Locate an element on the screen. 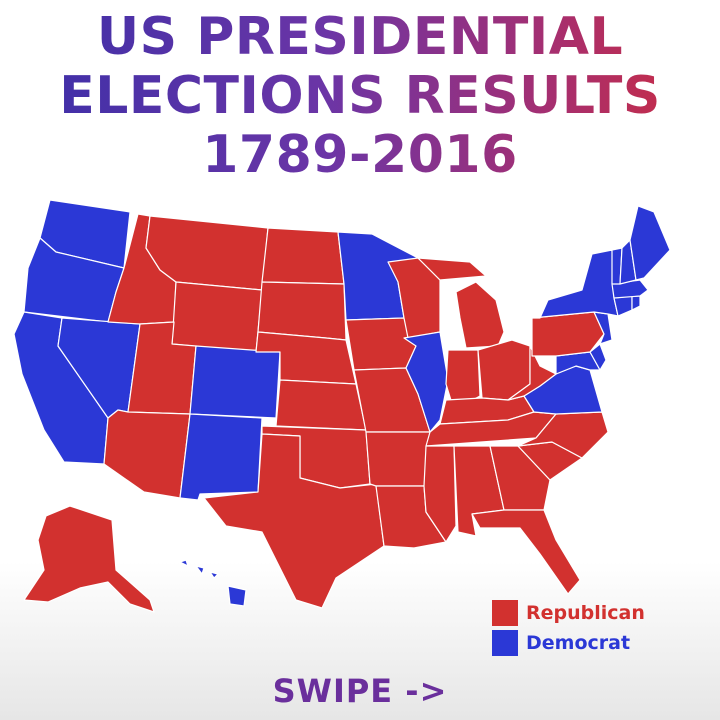 The height and width of the screenshot is (720, 720). state-sd is located at coordinates (302, 311).